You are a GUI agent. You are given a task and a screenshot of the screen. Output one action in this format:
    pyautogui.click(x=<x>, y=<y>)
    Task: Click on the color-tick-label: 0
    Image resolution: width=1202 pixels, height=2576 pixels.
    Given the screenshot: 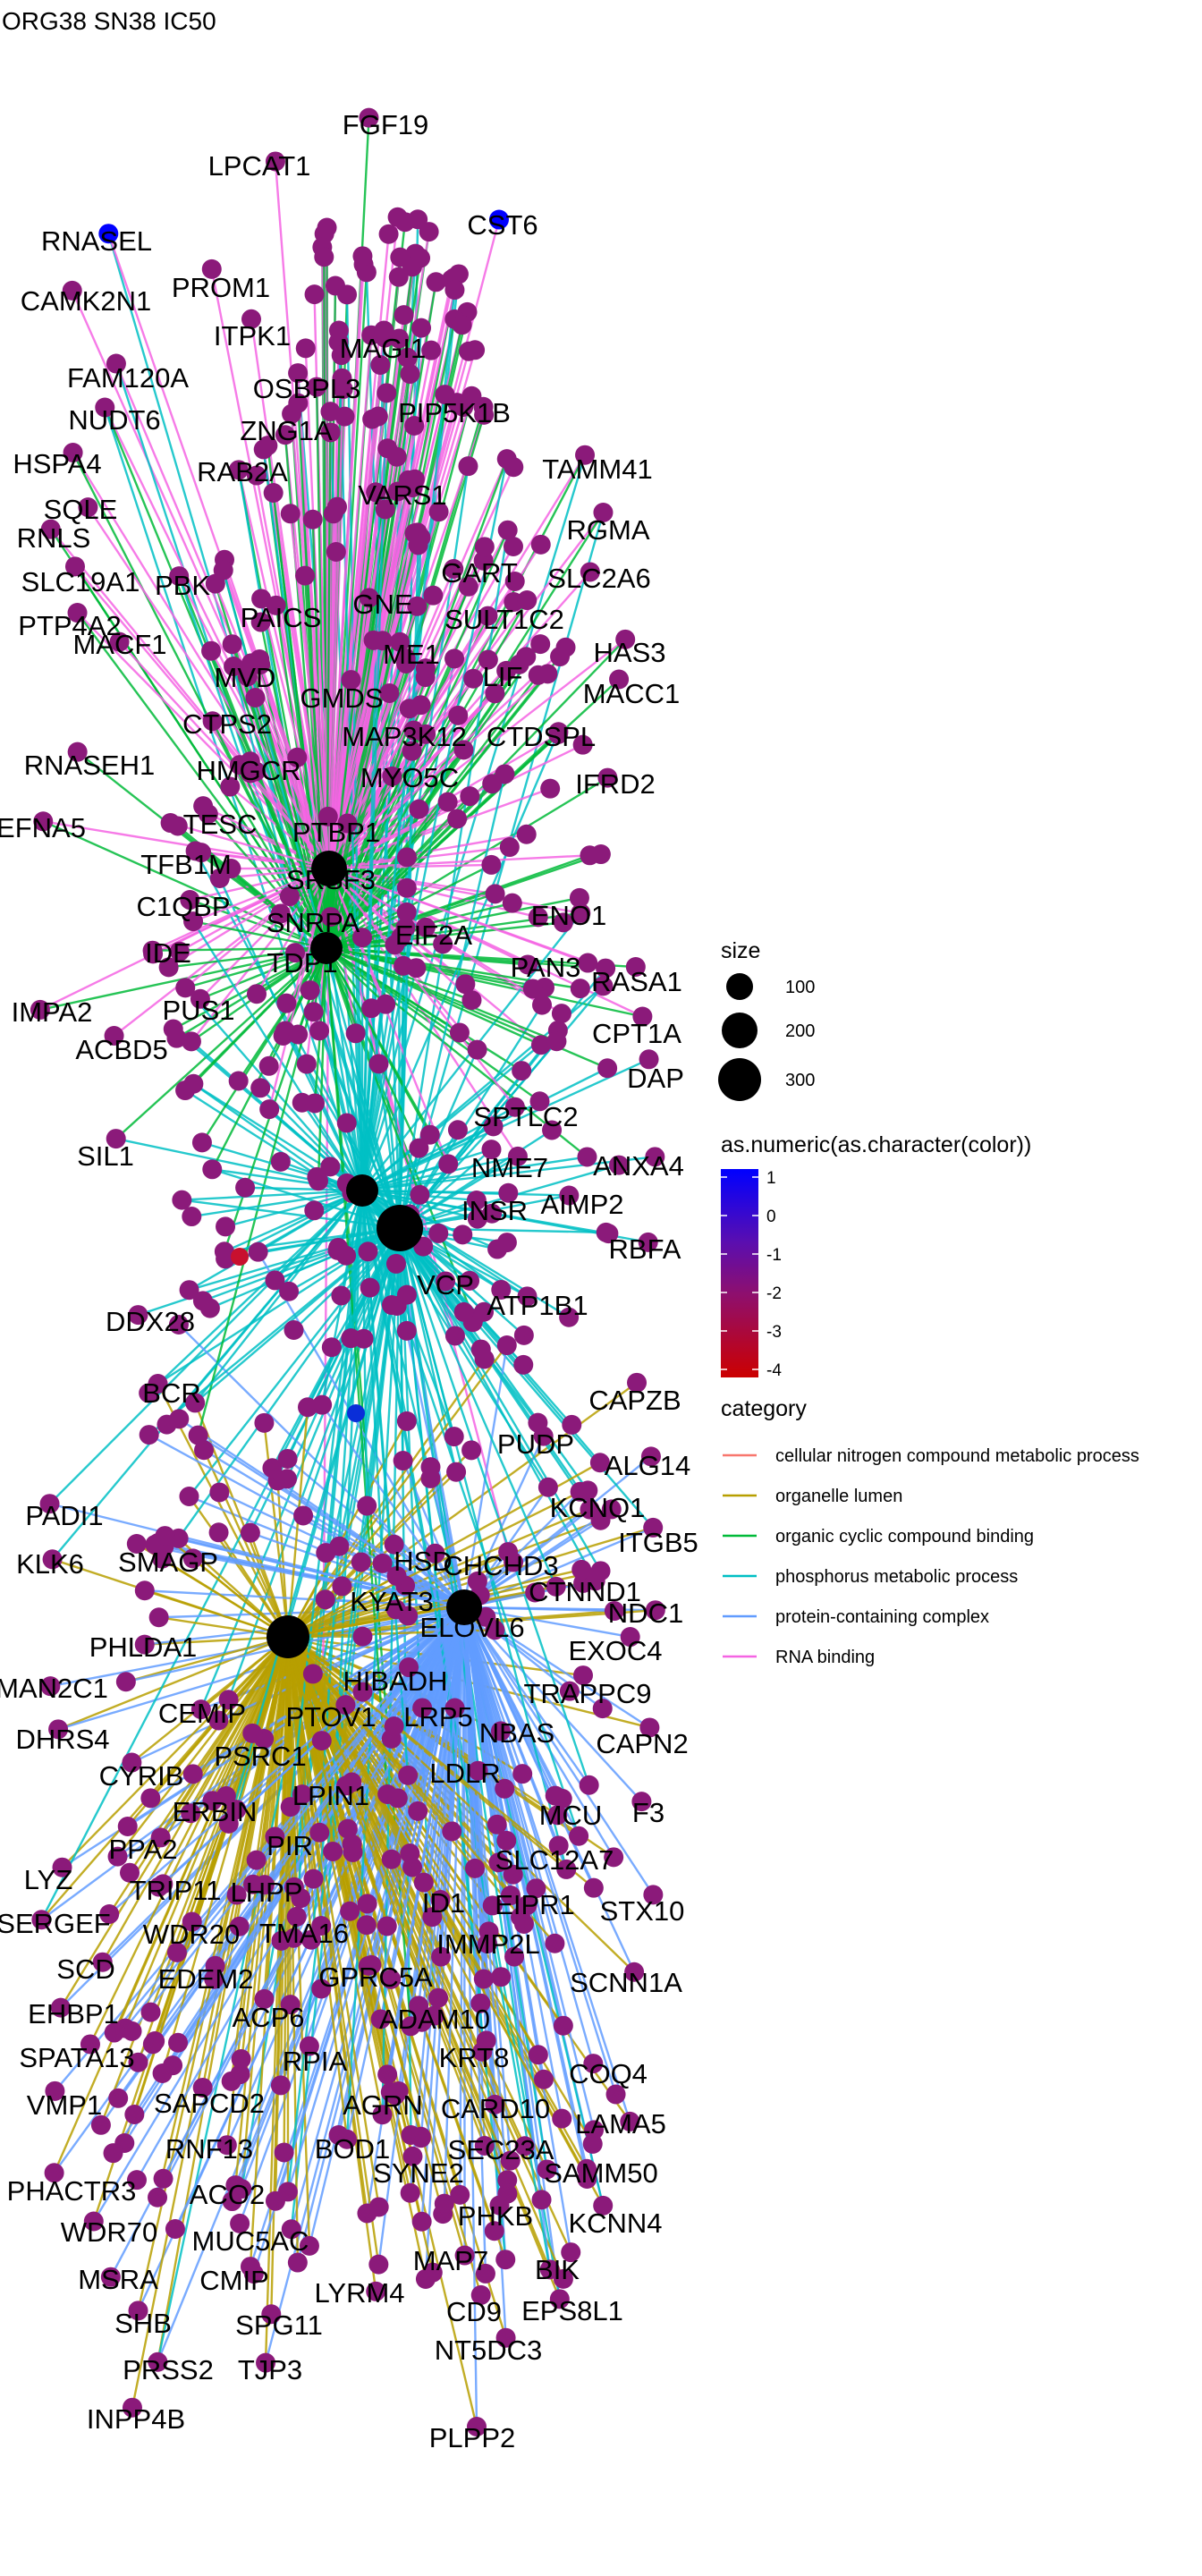 What is the action you would take?
    pyautogui.click(x=771, y=1217)
    